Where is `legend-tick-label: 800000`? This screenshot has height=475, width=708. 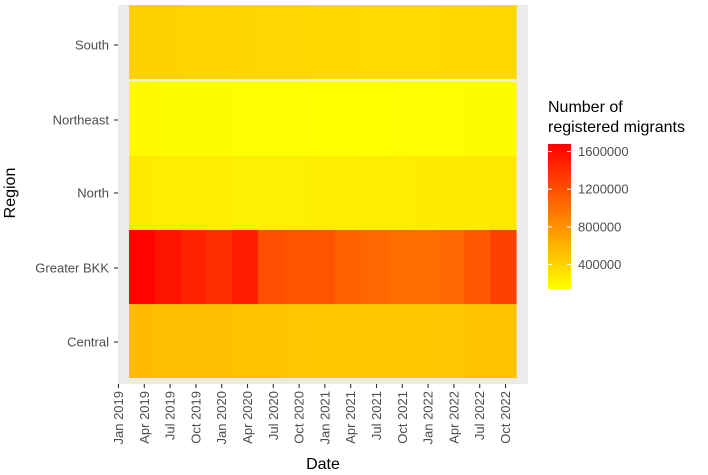 legend-tick-label: 800000 is located at coordinates (599, 226).